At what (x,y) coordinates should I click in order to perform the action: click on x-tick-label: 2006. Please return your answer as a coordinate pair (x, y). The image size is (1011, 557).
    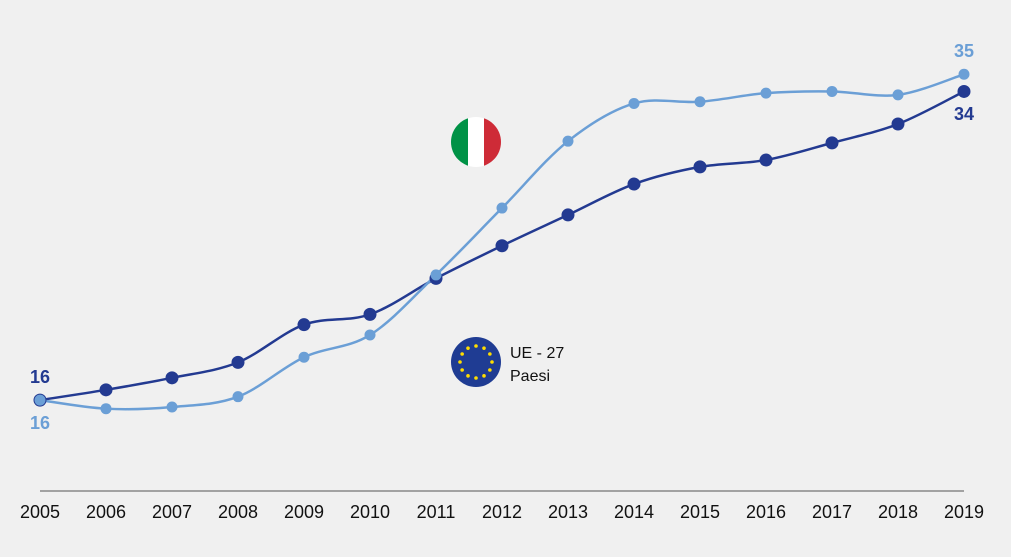
    Looking at the image, I should click on (106, 512).